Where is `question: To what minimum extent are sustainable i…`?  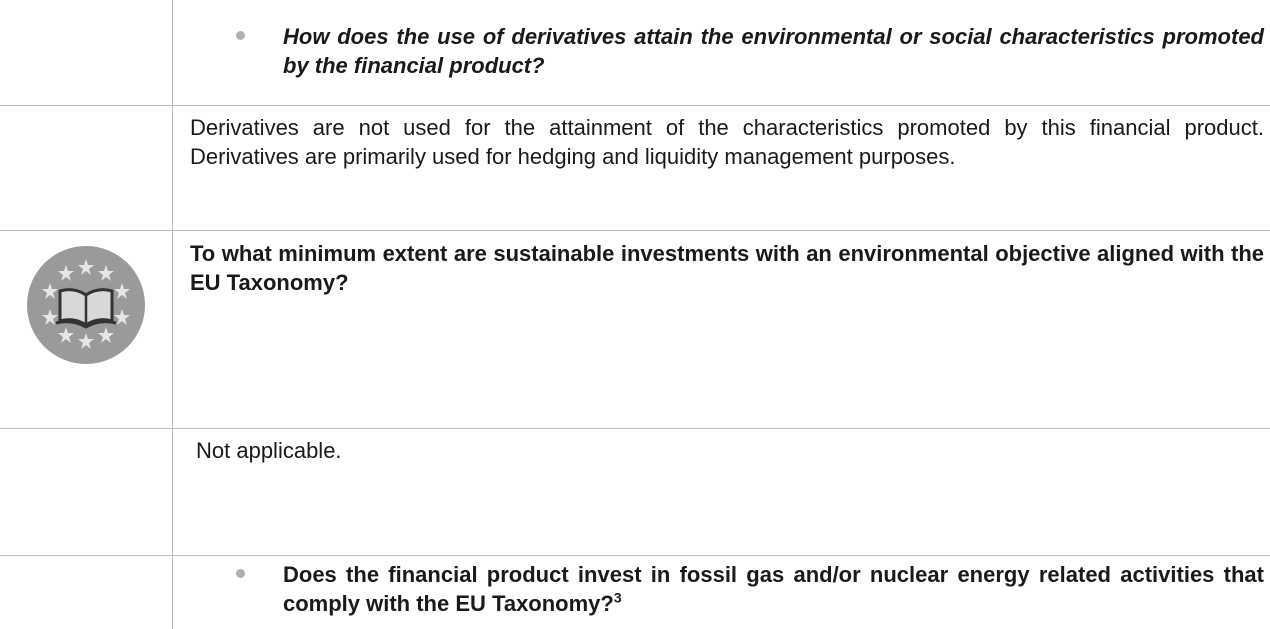
question: To what minimum extent are sustainable i… is located at coordinates (727, 268).